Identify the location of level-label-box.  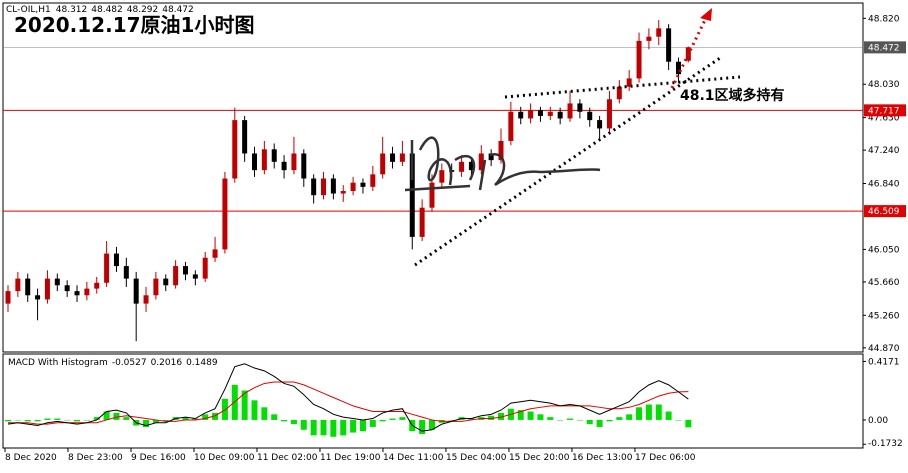
(885, 211).